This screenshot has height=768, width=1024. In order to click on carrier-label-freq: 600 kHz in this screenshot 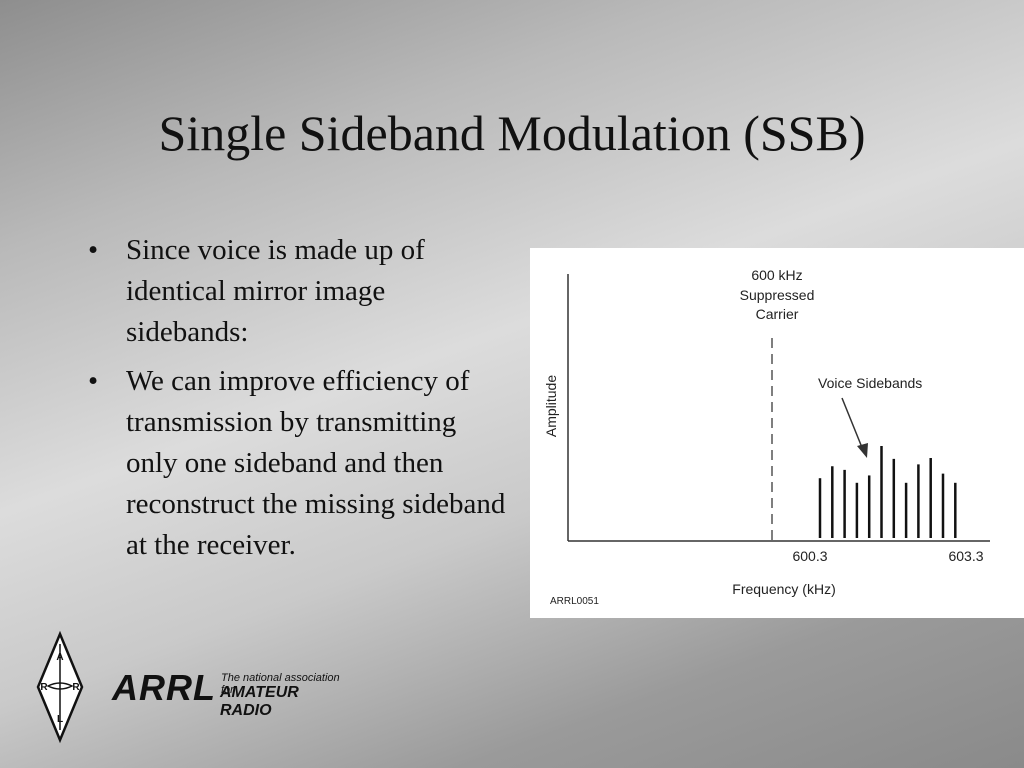, I will do `click(776, 275)`.